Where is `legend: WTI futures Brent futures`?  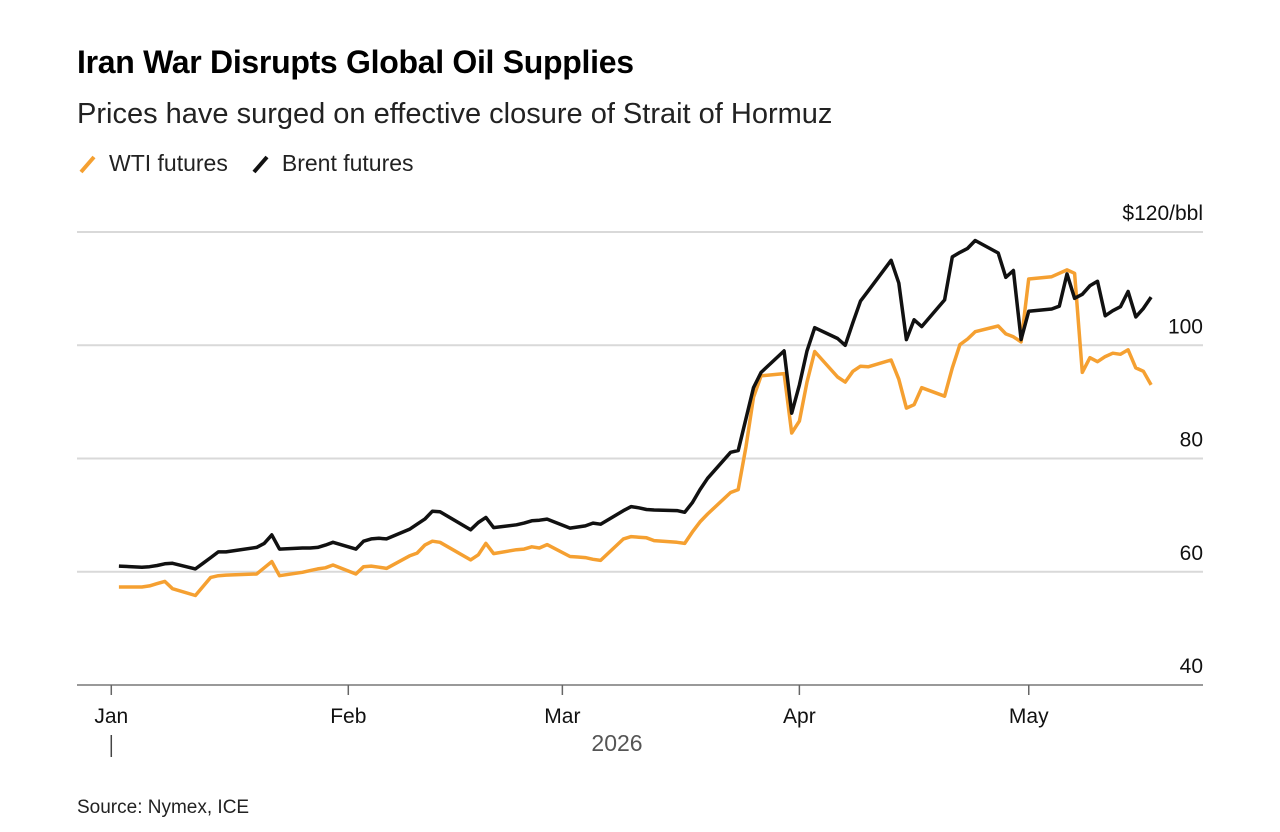
legend: WTI futures Brent futures is located at coordinates (256, 163).